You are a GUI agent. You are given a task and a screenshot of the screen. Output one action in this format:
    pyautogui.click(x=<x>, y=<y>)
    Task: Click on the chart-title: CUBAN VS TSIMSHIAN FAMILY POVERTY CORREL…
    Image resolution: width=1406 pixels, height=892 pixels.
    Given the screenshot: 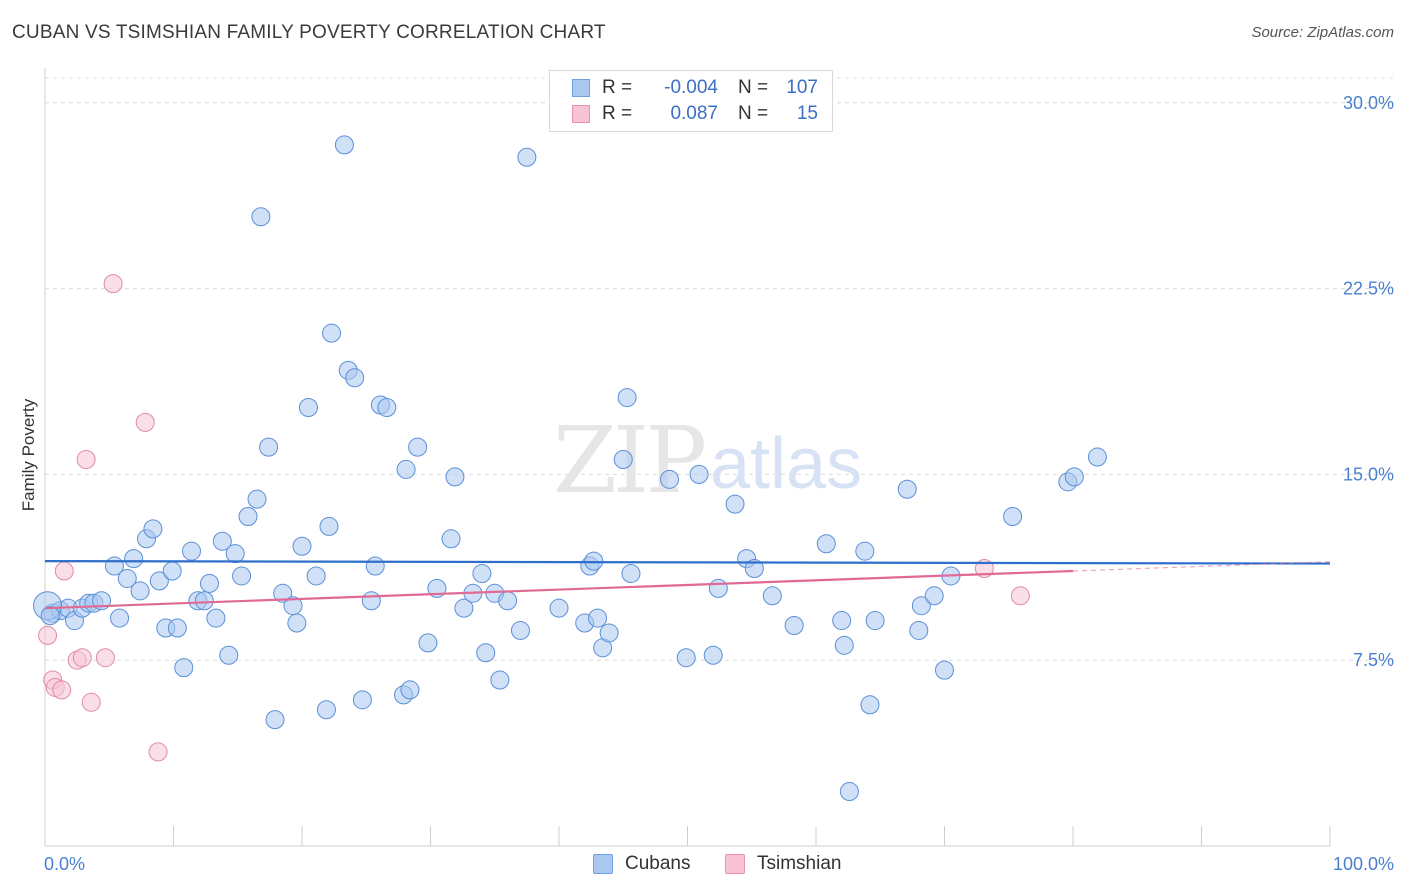 What is the action you would take?
    pyautogui.click(x=309, y=32)
    